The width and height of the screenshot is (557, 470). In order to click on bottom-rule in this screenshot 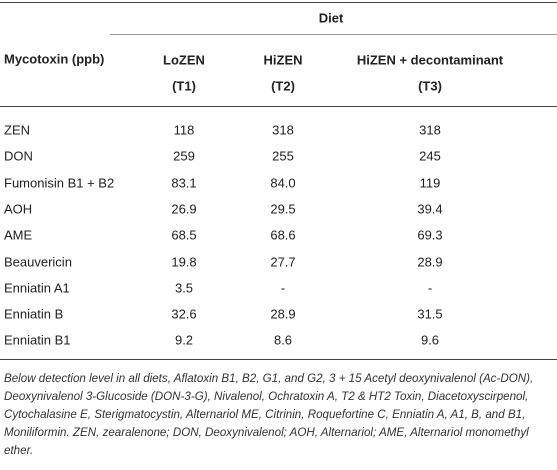, I will do `click(278, 359)`.